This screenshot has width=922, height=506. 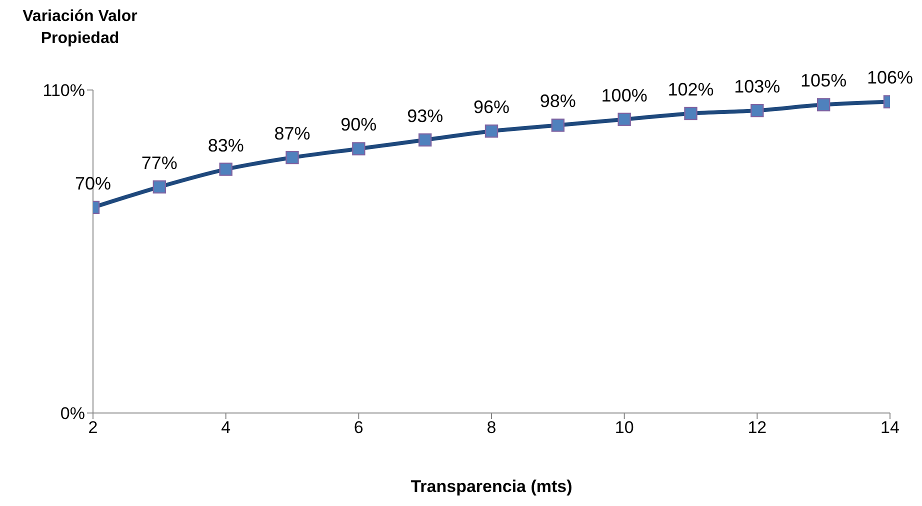 I want to click on chart-title: Variación Valor Propiedad, so click(x=80, y=28).